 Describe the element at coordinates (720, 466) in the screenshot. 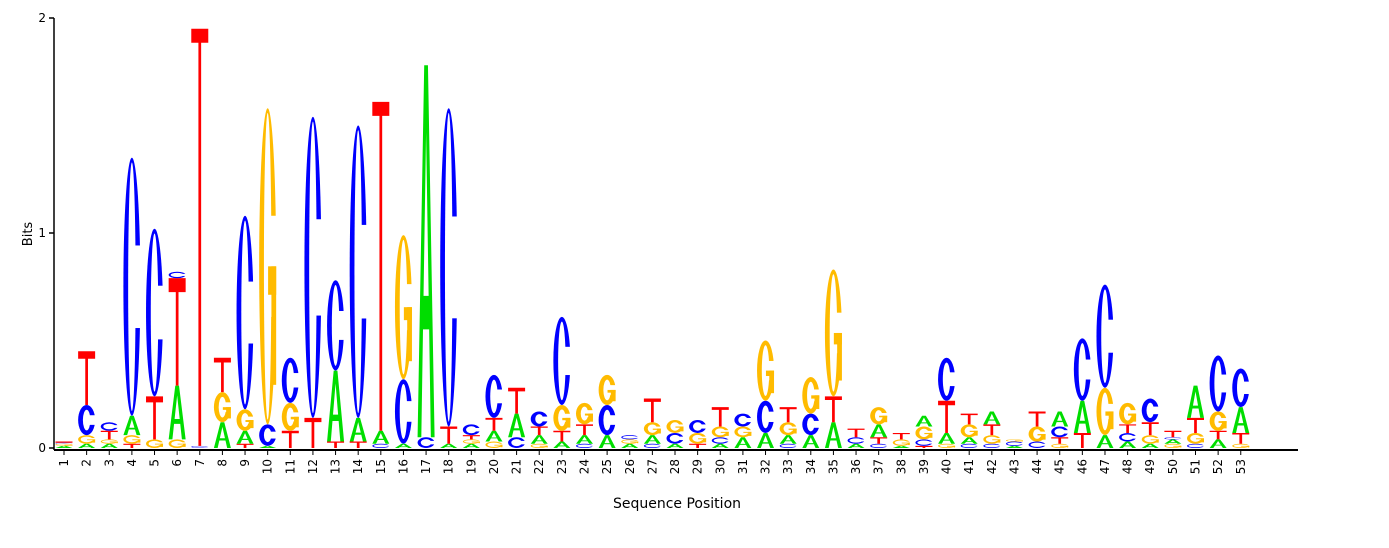

I see `x-tick-label: 30` at that location.